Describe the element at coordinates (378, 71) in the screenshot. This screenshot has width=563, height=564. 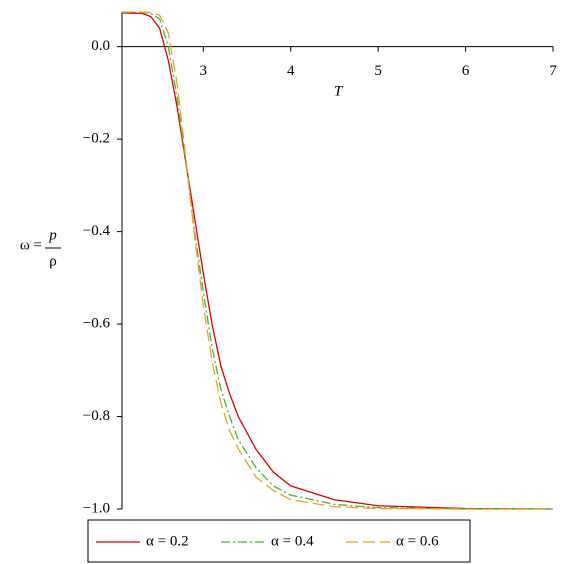
I see `x-tick-label: 5` at that location.